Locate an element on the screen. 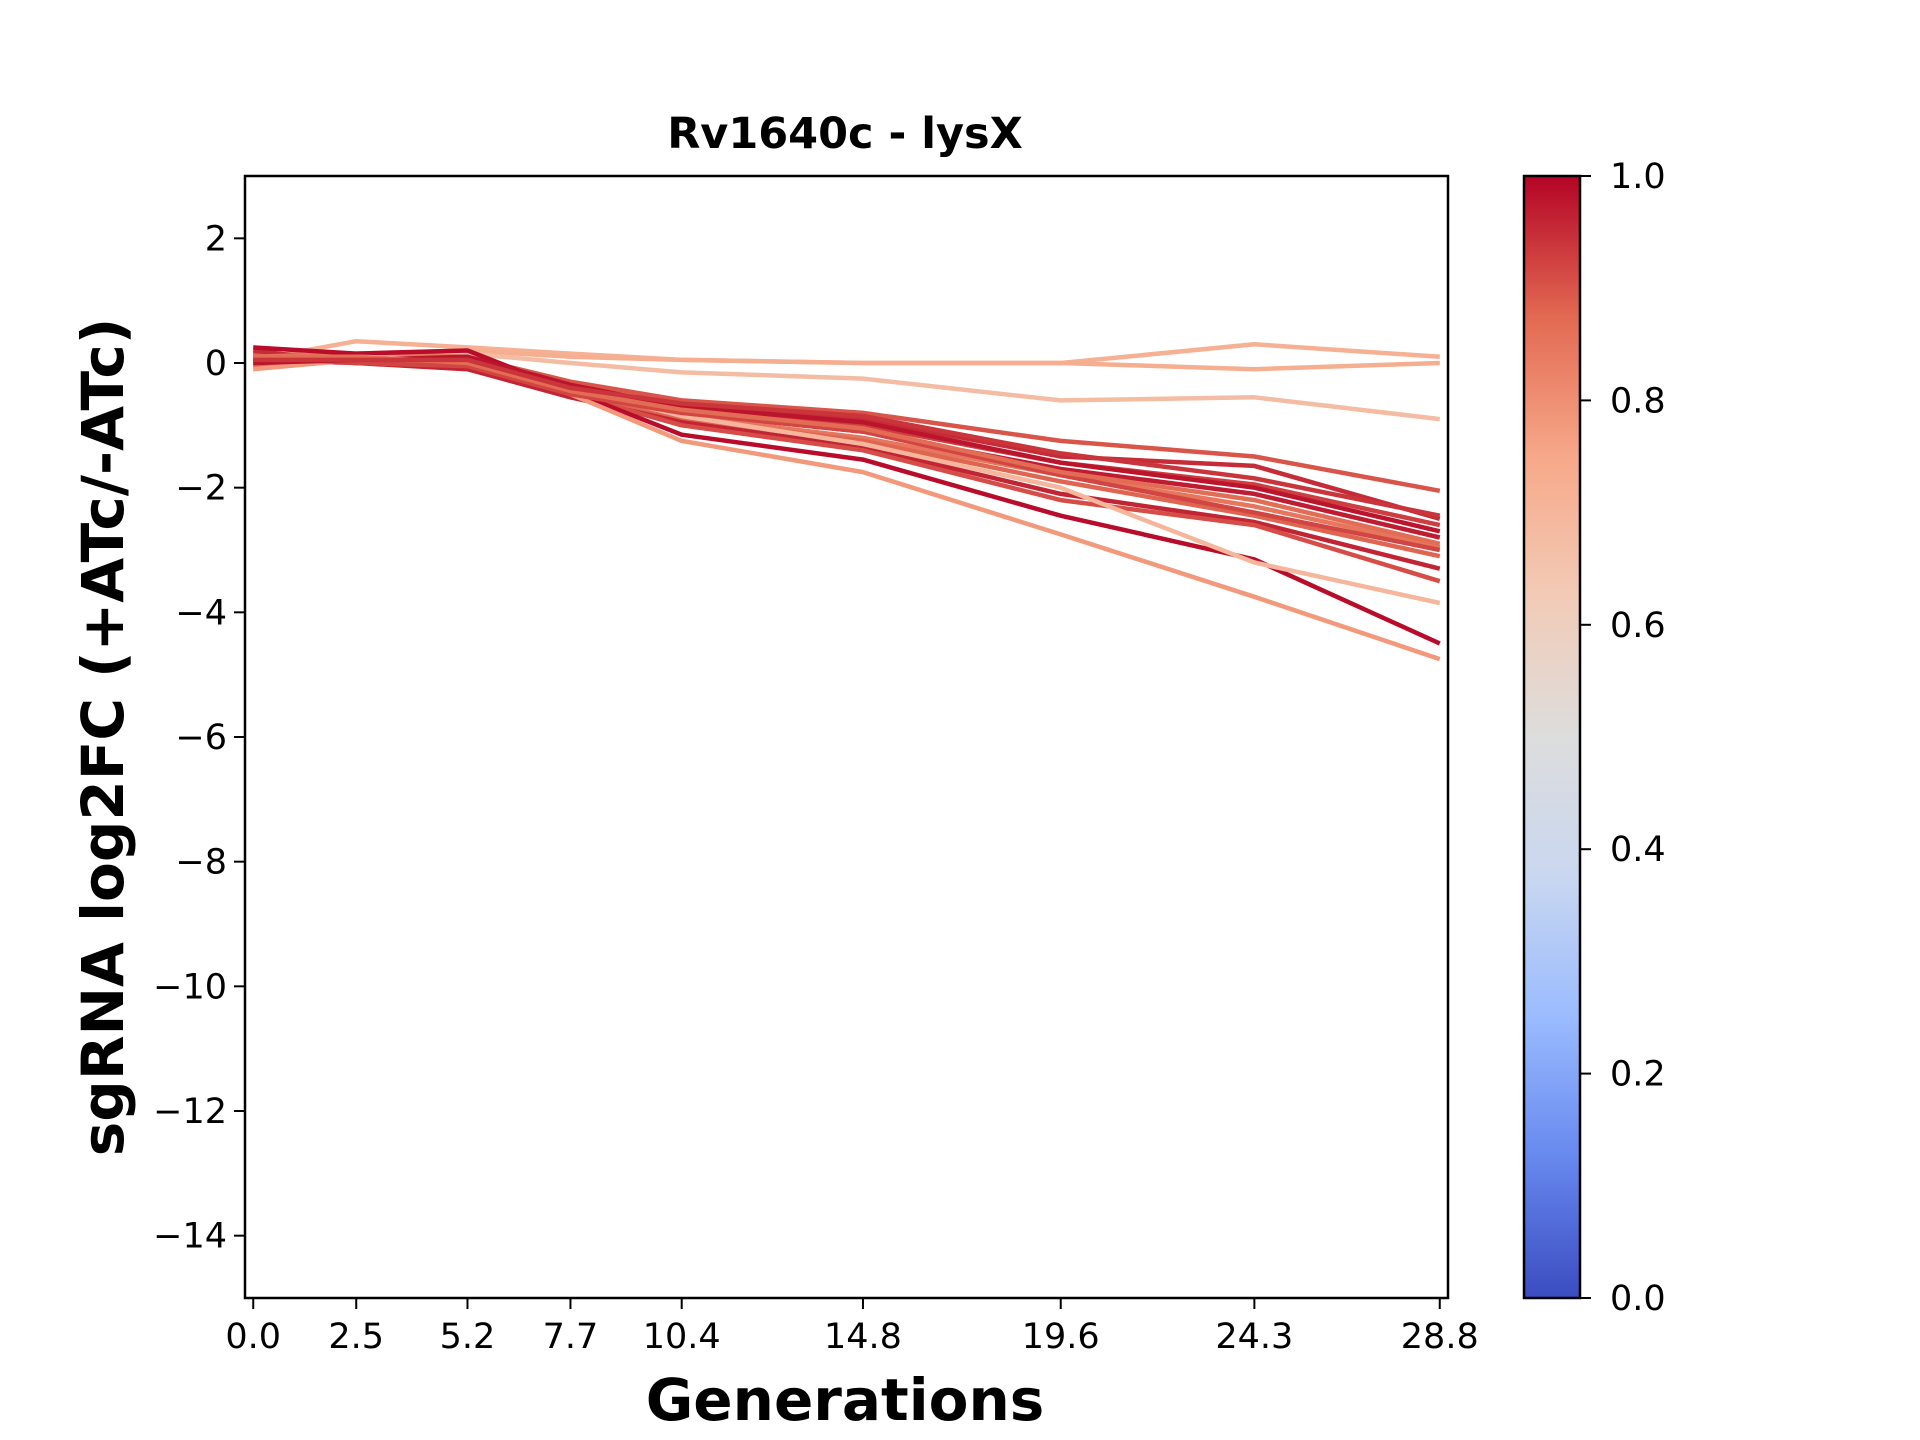  colorbar-tick-label: 0.0 is located at coordinates (1638, 1299).